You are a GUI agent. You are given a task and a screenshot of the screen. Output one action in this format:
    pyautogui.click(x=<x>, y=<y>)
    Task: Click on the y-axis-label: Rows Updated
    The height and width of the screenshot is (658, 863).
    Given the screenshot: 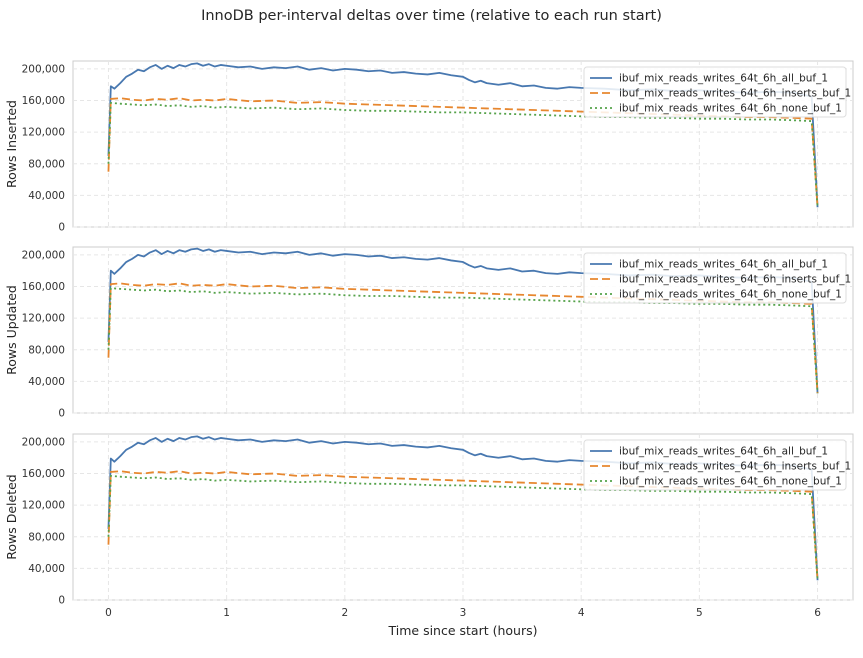 What is the action you would take?
    pyautogui.click(x=11, y=330)
    